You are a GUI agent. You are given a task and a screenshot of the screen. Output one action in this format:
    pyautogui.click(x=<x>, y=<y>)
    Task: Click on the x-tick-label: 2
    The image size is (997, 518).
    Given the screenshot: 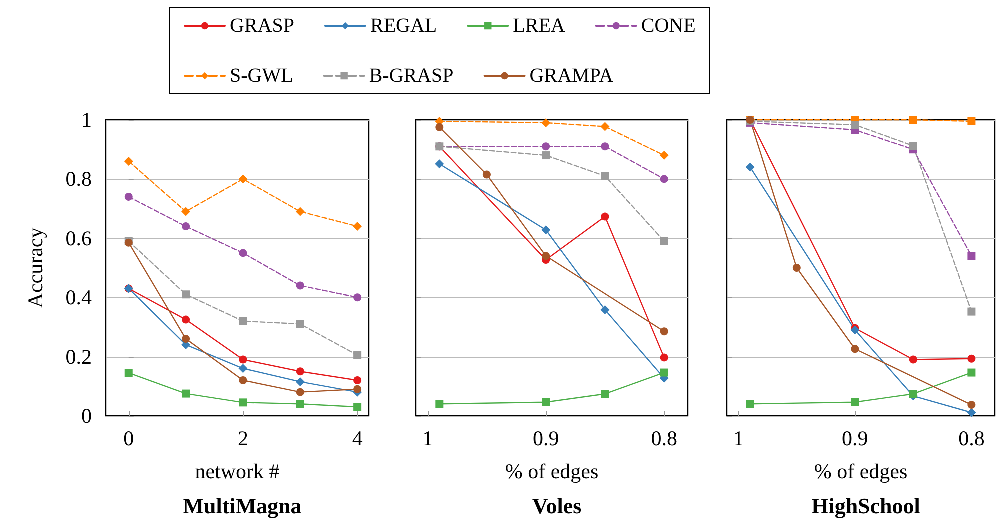 What is the action you would take?
    pyautogui.click(x=243, y=438)
    